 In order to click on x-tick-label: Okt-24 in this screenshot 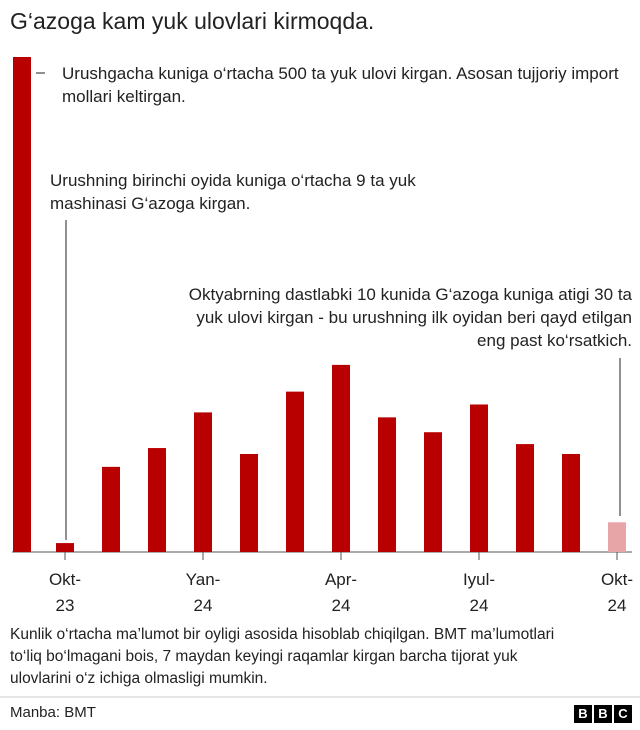, I will do `click(617, 592)`.